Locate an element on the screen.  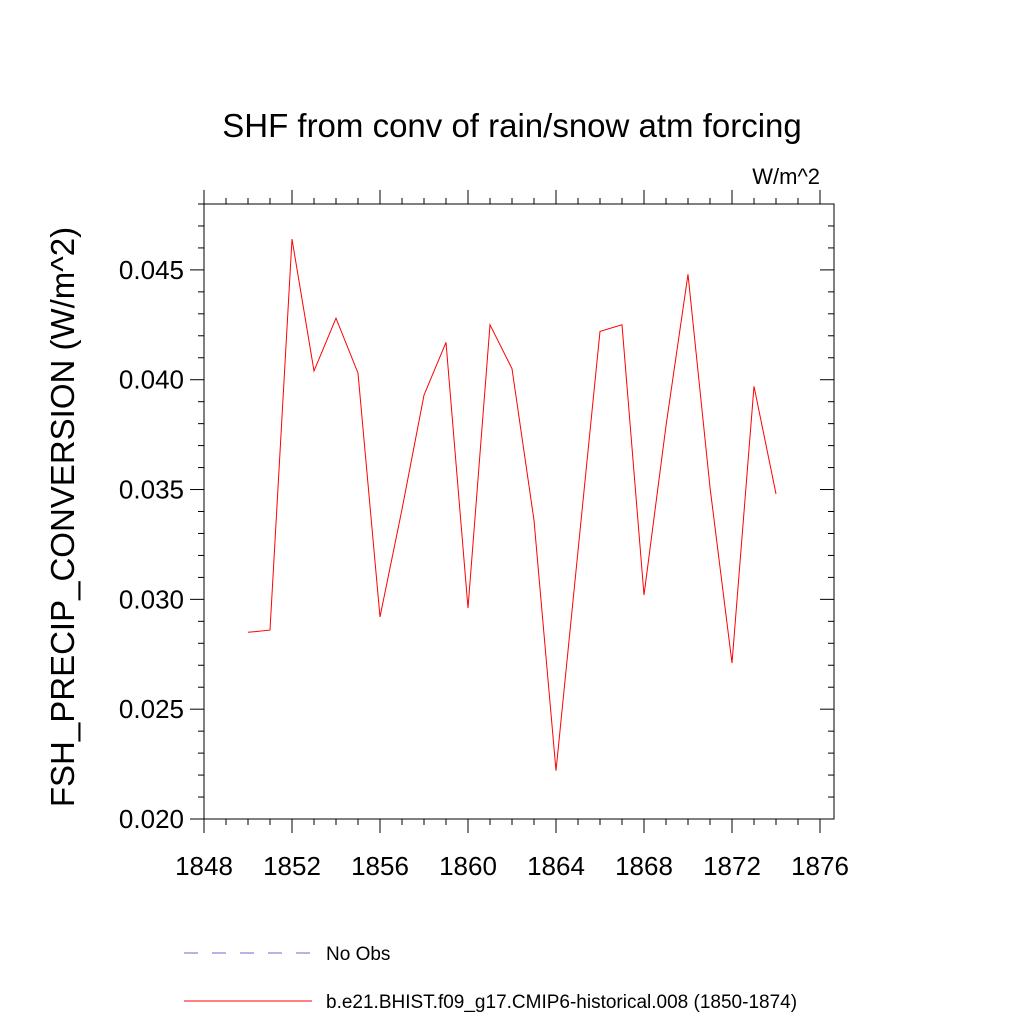
units-label: W/m^2 is located at coordinates (786, 176).